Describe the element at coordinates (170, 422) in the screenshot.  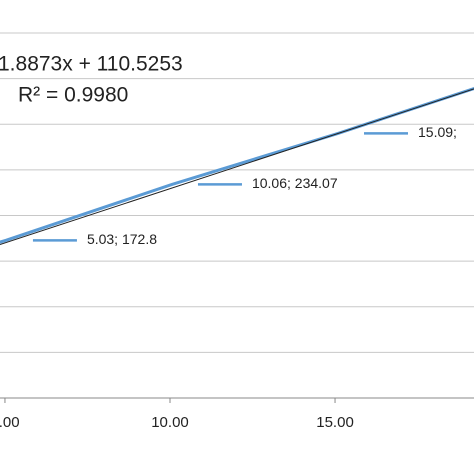
I see `x-tick-label: 10.00` at that location.